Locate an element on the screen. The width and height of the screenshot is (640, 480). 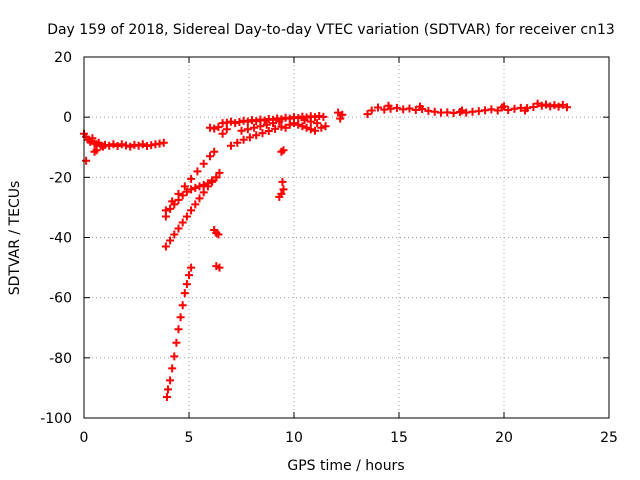
x-tick-label: 5 is located at coordinates (189, 438).